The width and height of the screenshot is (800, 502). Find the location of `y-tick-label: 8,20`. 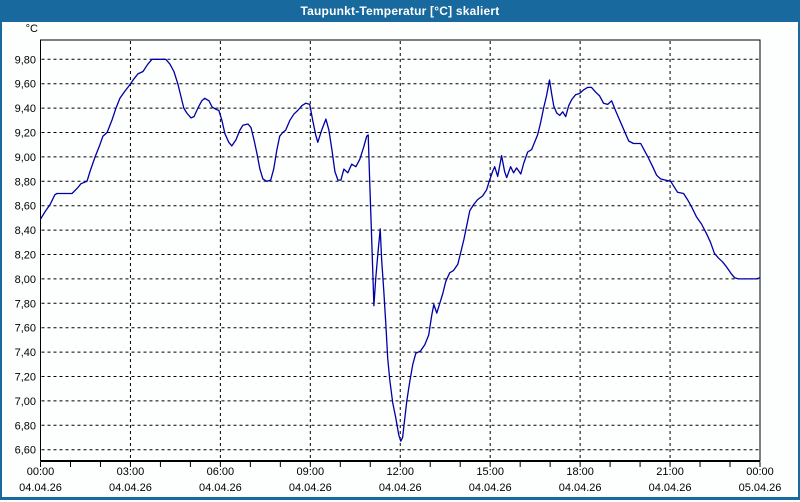

y-tick-label: 8,20 is located at coordinates (25, 256).